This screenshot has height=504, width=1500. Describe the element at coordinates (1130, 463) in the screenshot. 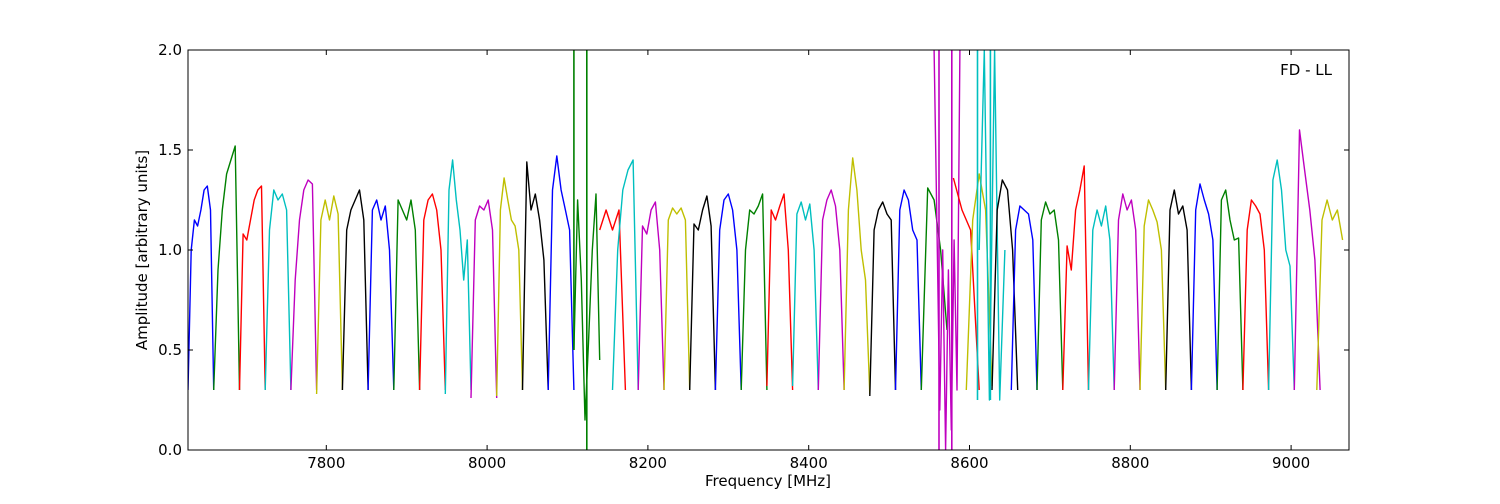

I see `x-tick-label: 8800` at that location.